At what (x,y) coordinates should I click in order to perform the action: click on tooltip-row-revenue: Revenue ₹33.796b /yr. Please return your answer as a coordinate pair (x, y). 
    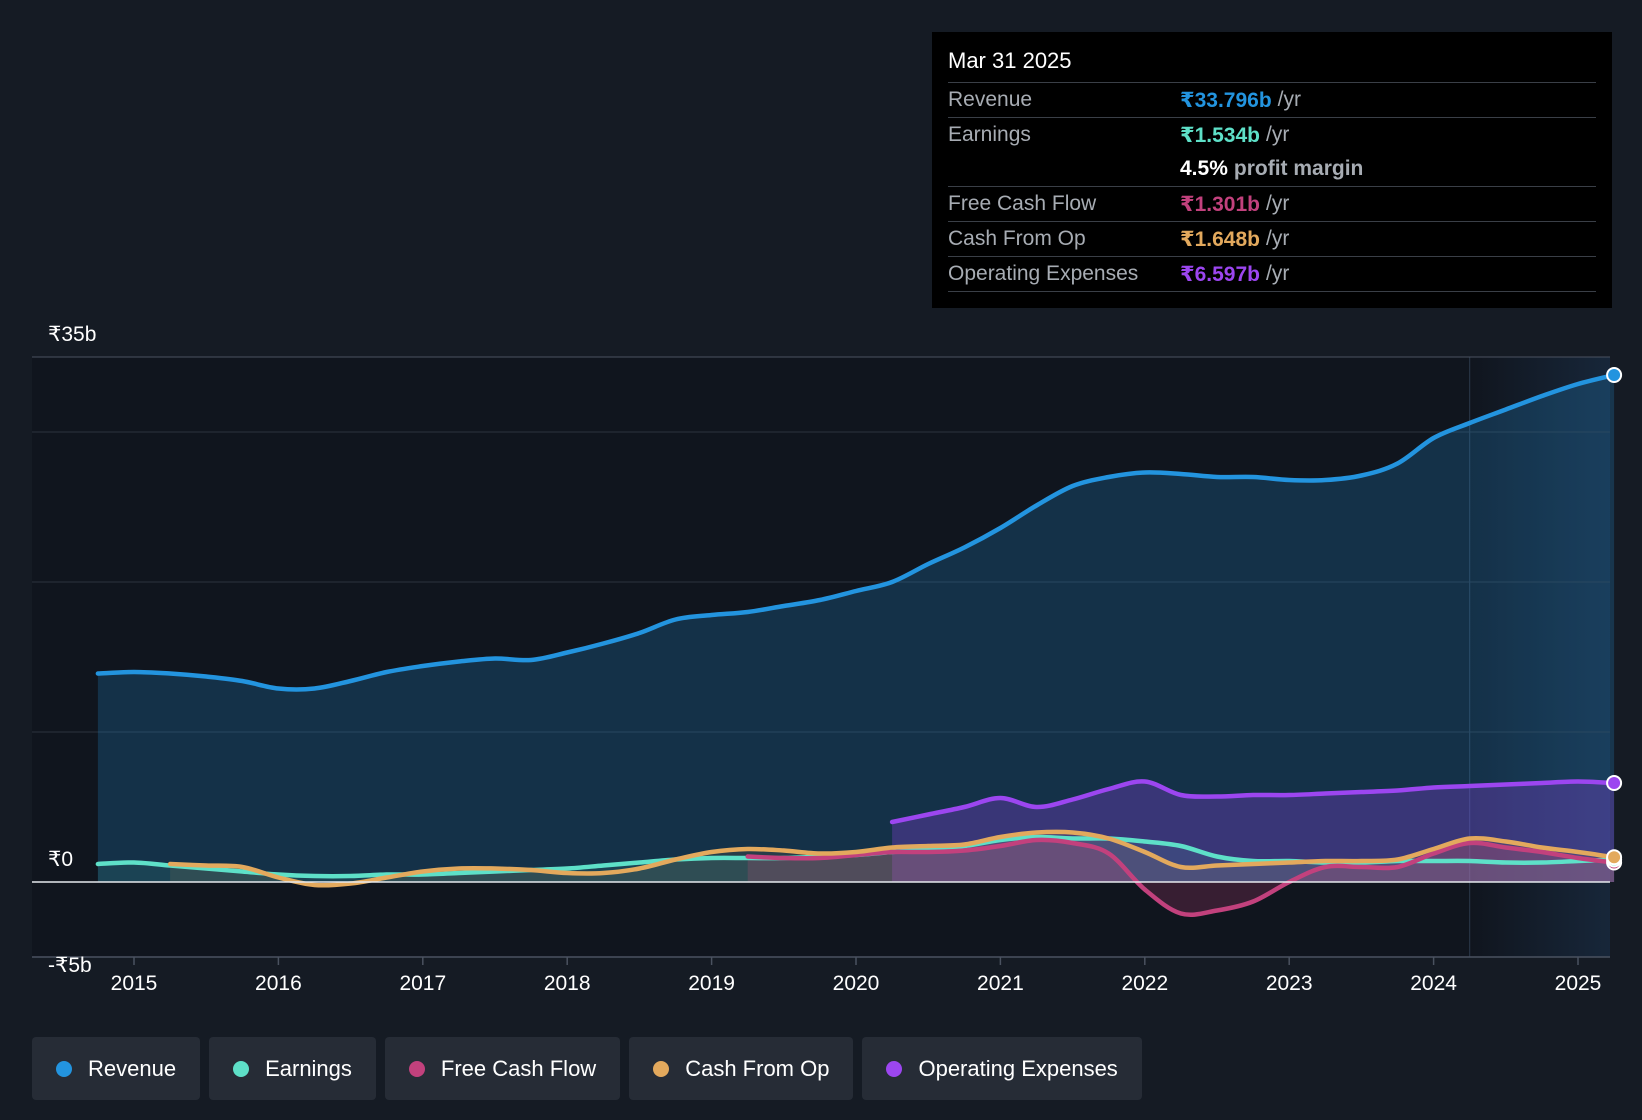
    Looking at the image, I should click on (1272, 99).